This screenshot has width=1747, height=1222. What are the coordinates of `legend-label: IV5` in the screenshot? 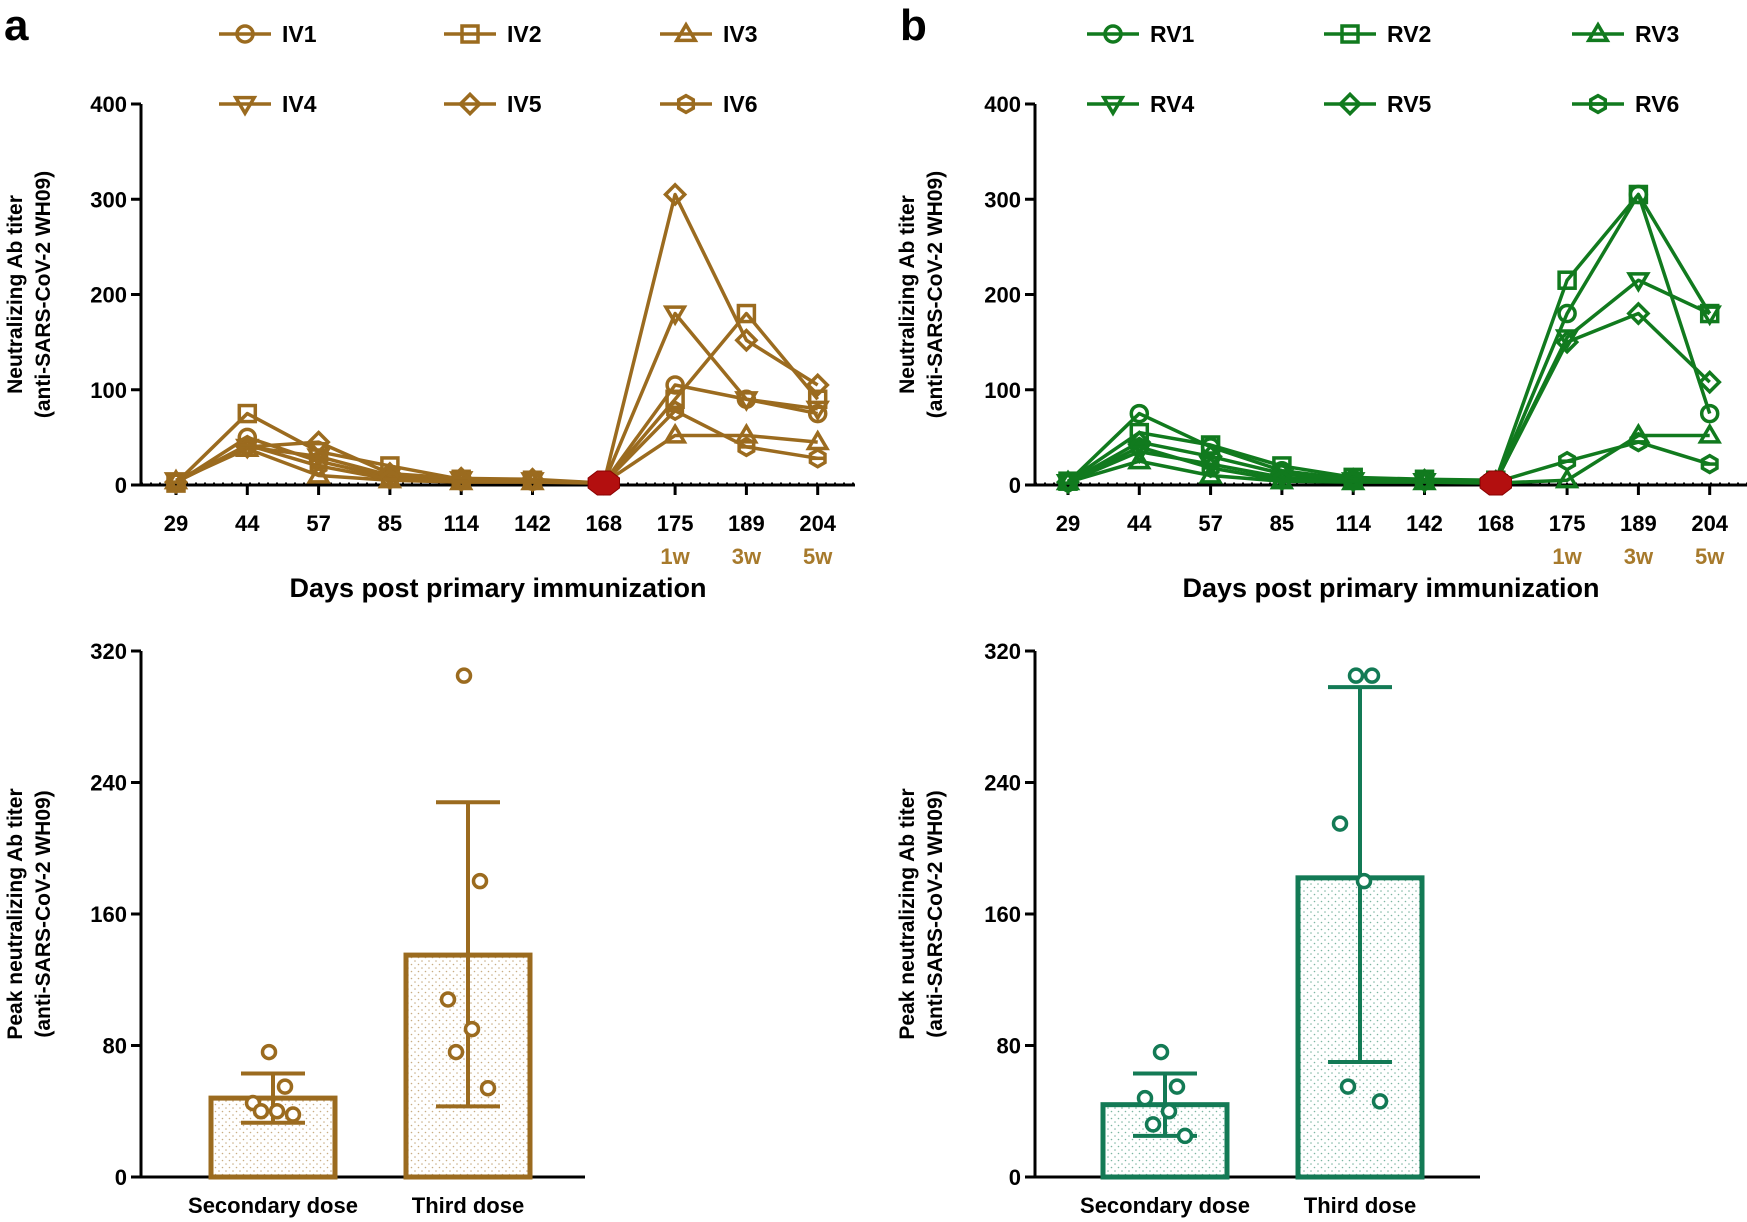 It's located at (524, 104).